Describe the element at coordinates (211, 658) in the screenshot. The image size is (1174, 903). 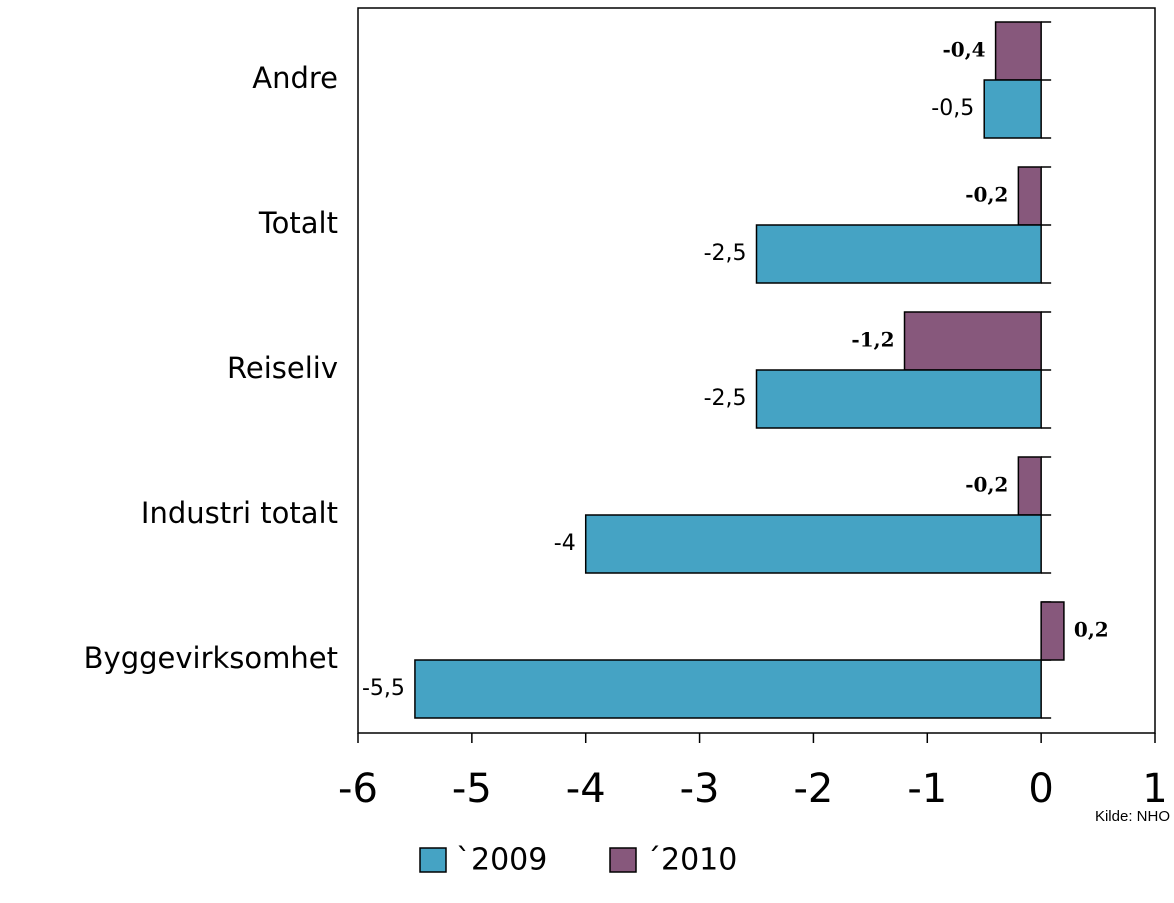
I see `category-label: Byggevirksomhet` at that location.